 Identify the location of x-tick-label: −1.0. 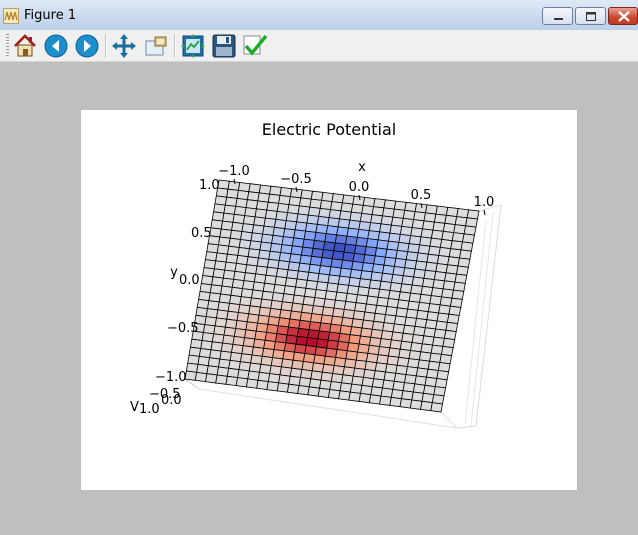
(234, 171).